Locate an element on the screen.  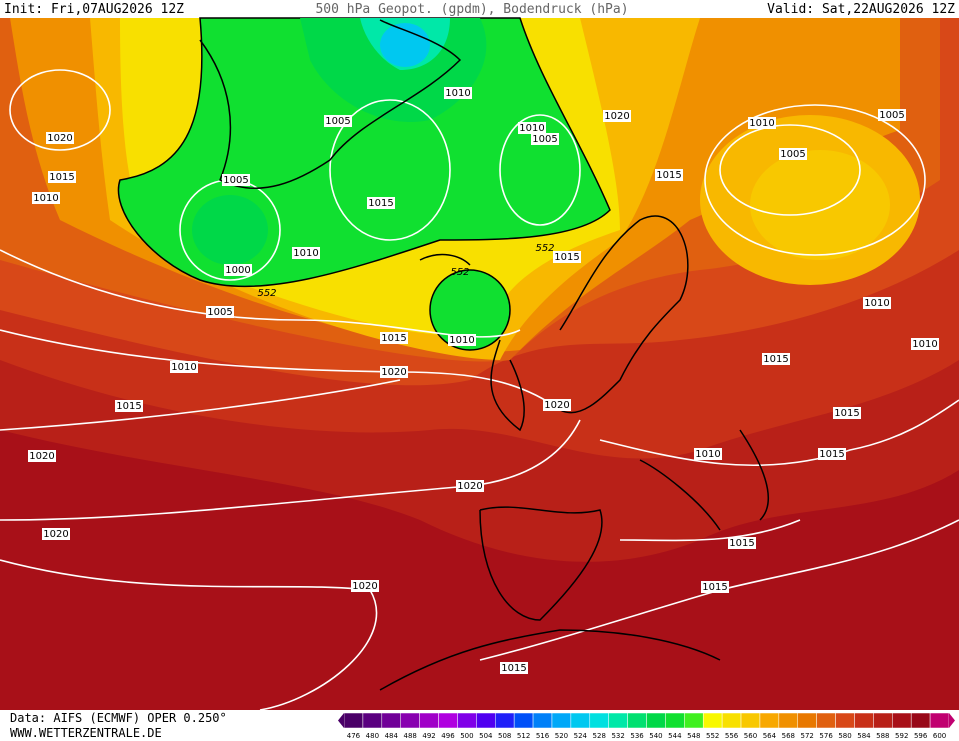
colorbar-label: 600 is located at coordinates (939, 736).